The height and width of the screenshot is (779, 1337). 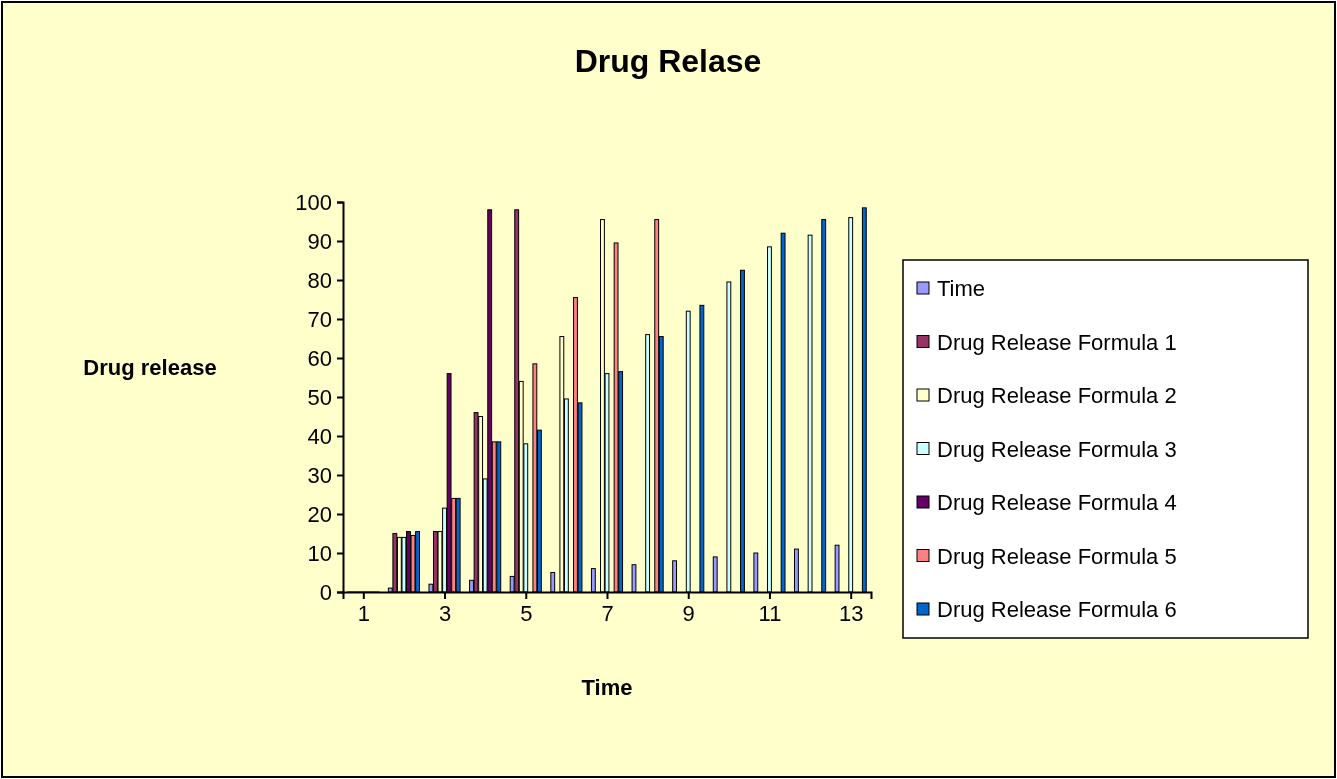 I want to click on y-tick-label: 20, so click(x=319, y=514).